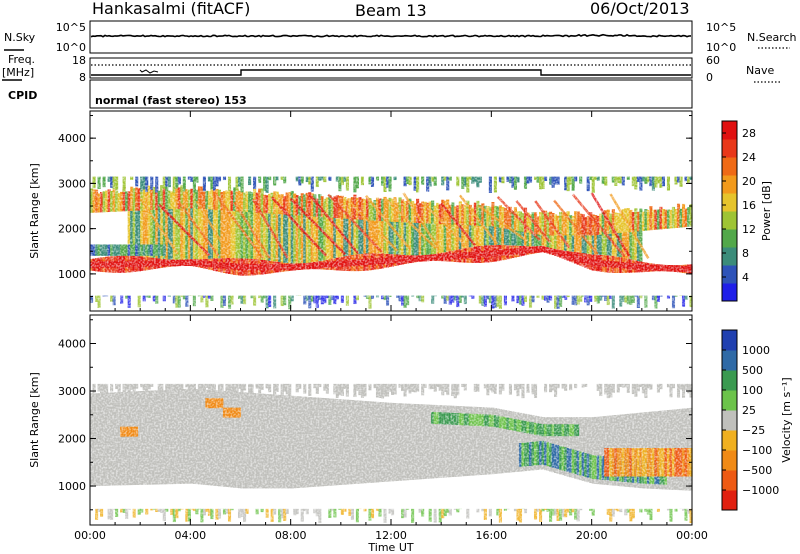 The image size is (800, 554). What do you see at coordinates (21, 59) in the screenshot?
I see `freq-label-line1: Freq.` at bounding box center [21, 59].